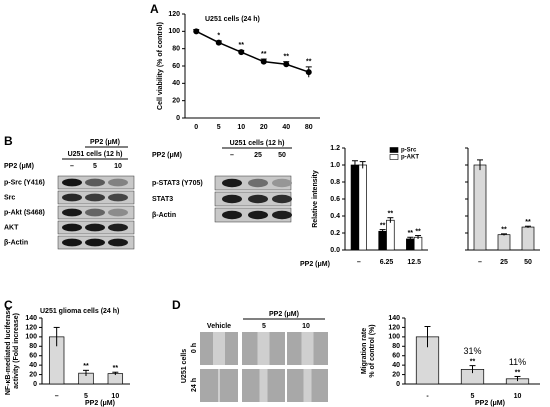 The image size is (550, 407). What do you see at coordinates (8, 141) in the screenshot?
I see `panel-label: B` at bounding box center [8, 141].